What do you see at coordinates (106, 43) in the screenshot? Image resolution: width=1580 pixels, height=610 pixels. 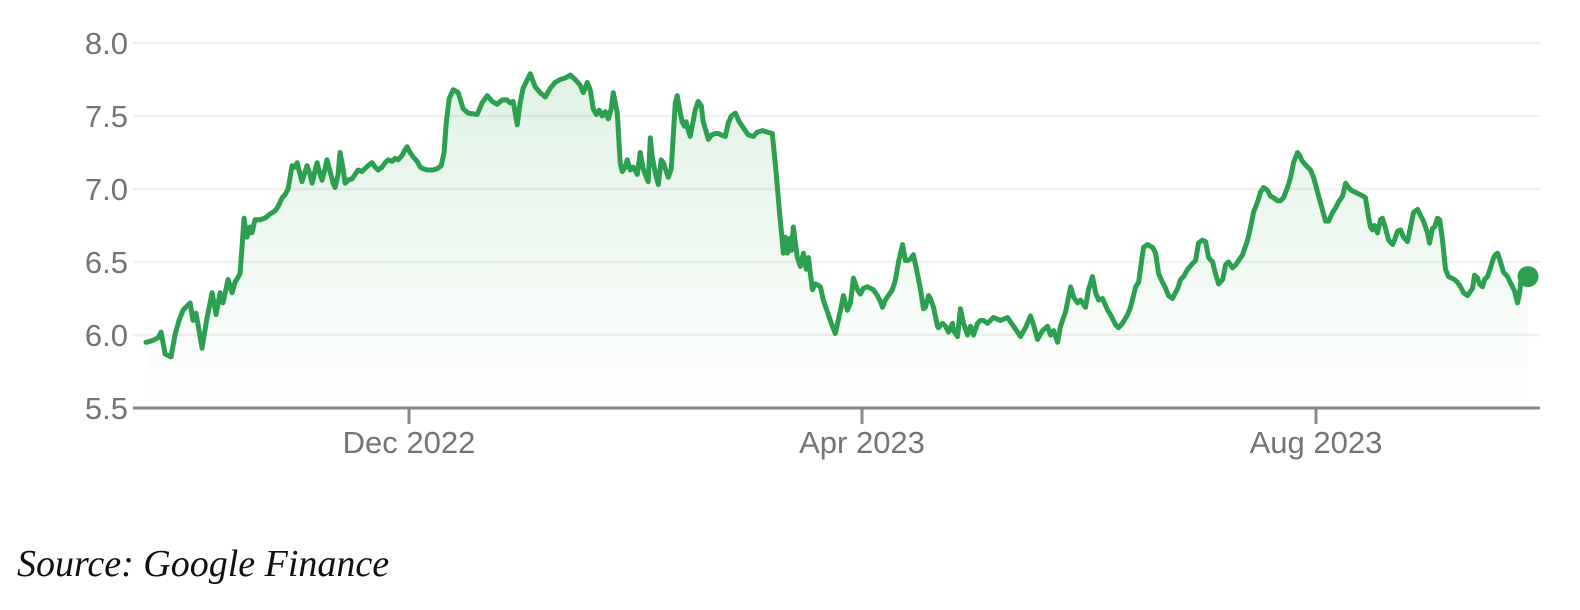 I see `y-axis-label: 8.0` at bounding box center [106, 43].